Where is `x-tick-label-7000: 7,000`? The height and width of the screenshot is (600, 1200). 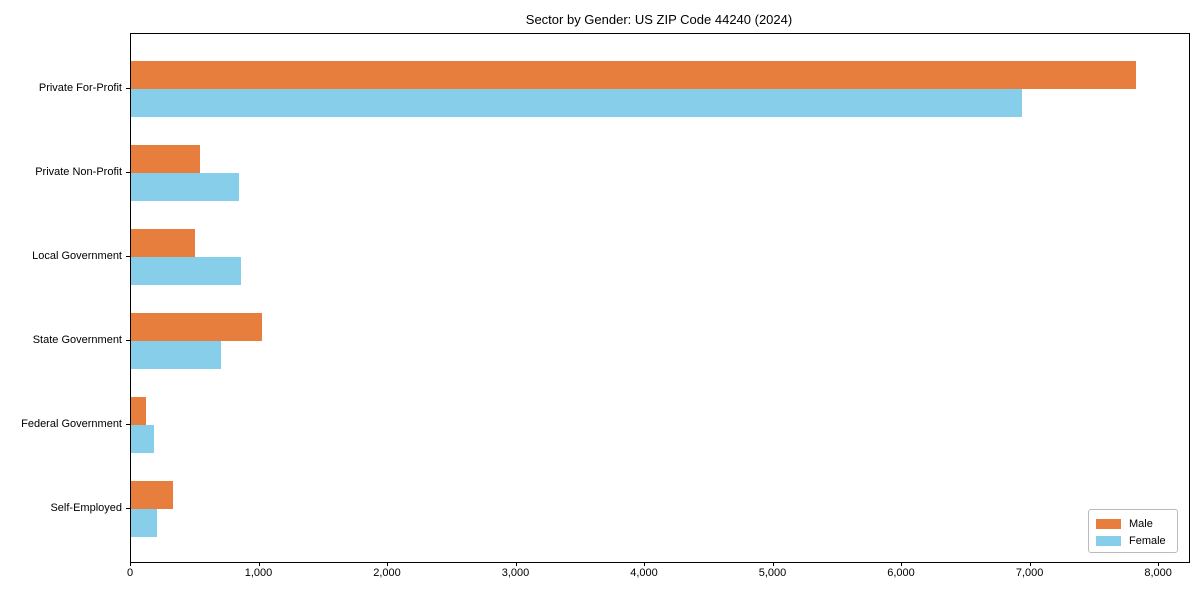 x-tick-label-7000: 7,000 is located at coordinates (1029, 573).